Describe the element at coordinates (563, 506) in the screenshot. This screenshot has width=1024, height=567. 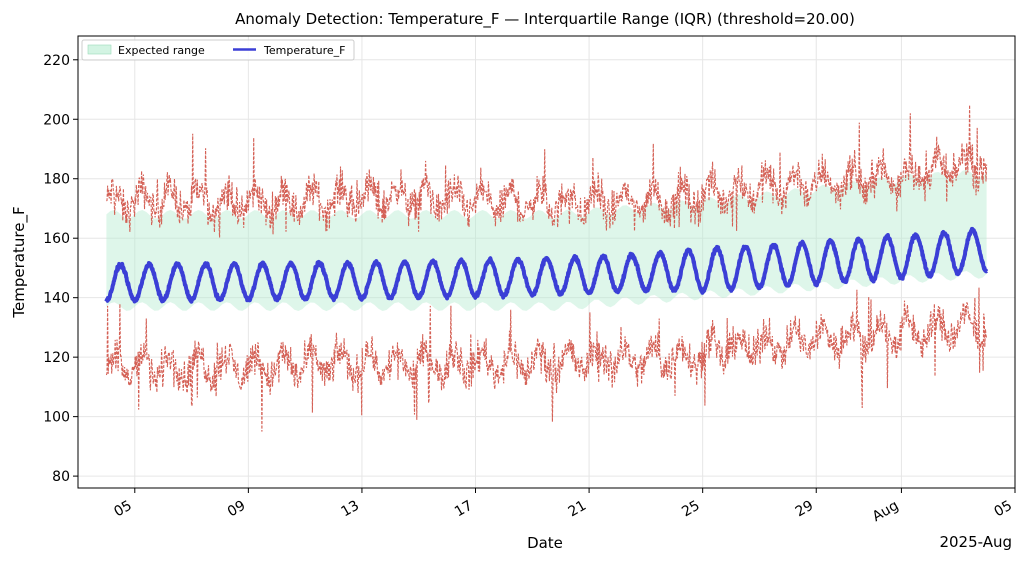
I see `x-axis: 05 09 13 17 21 25 29 Aug 05` at that location.